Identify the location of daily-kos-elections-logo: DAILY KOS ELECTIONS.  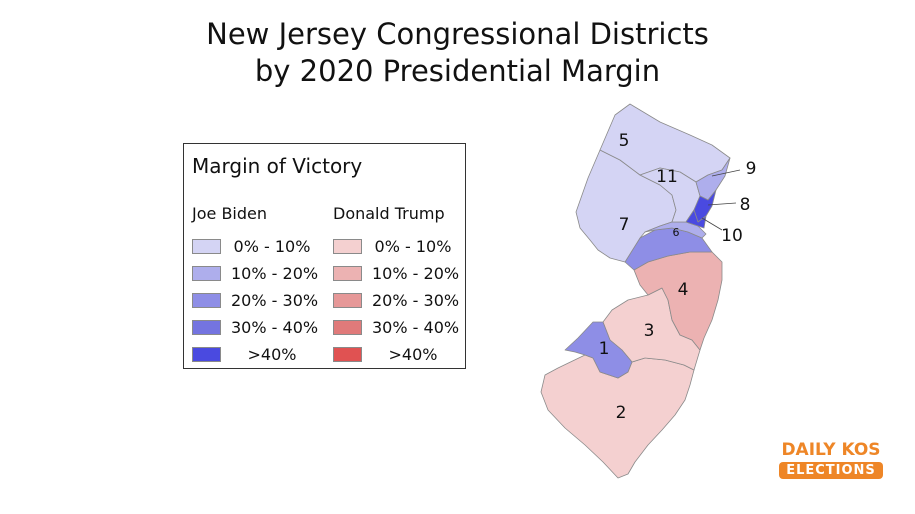
(831, 459).